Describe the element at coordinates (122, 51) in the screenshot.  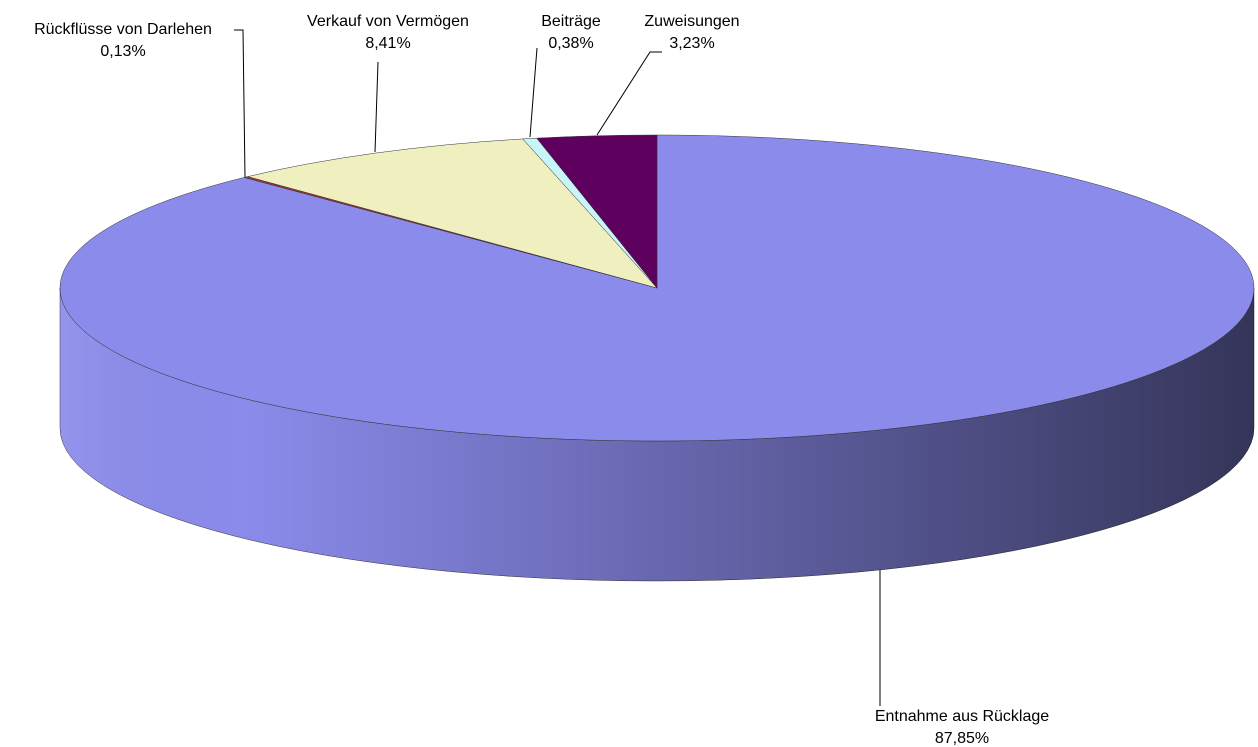
I see `slice-value-label: 0,13%` at that location.